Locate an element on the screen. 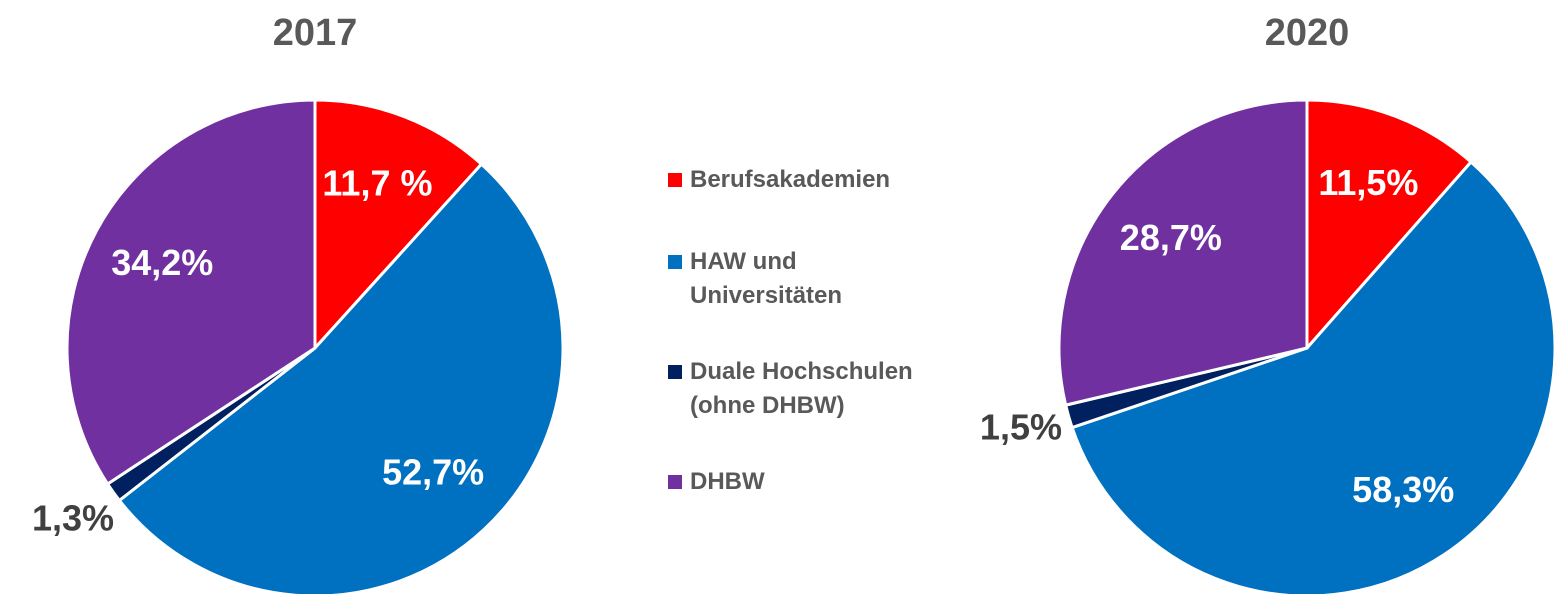  data-label: 58,3% is located at coordinates (1403, 489).